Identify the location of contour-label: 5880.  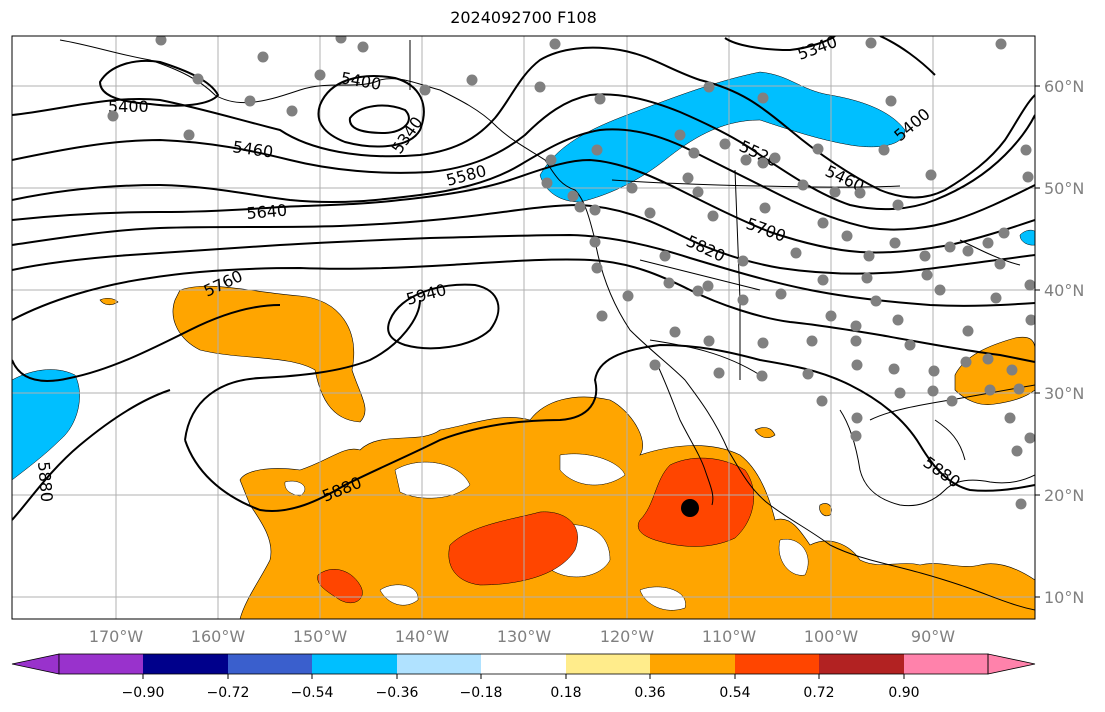
(45, 482).